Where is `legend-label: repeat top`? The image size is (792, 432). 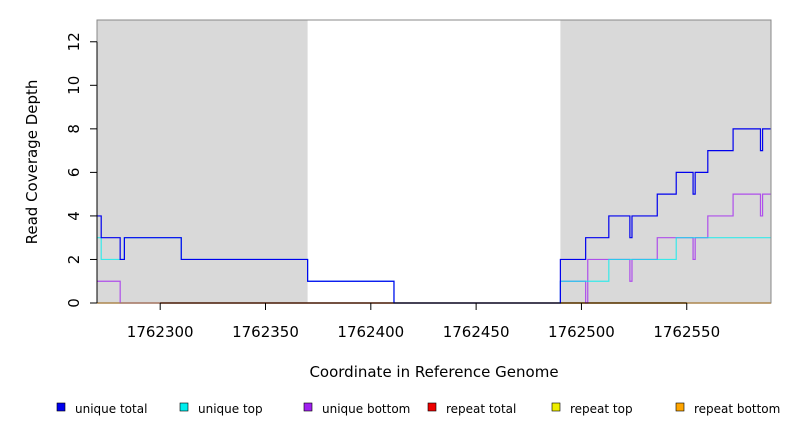 legend-label: repeat top is located at coordinates (601, 409).